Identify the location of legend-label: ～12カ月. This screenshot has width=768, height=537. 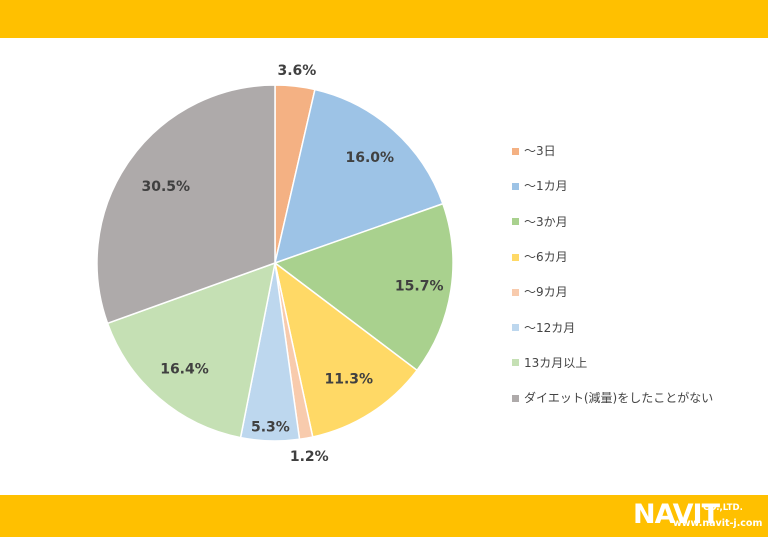
(550, 327).